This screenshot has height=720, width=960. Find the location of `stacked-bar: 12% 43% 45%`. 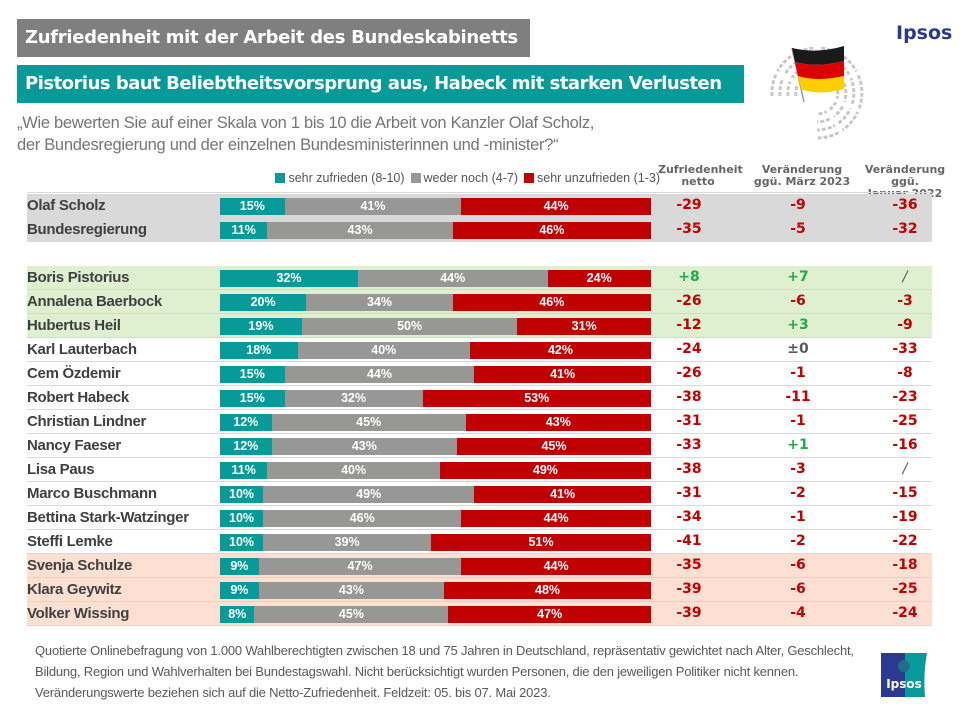

stacked-bar: 12% 43% 45% is located at coordinates (435, 446).